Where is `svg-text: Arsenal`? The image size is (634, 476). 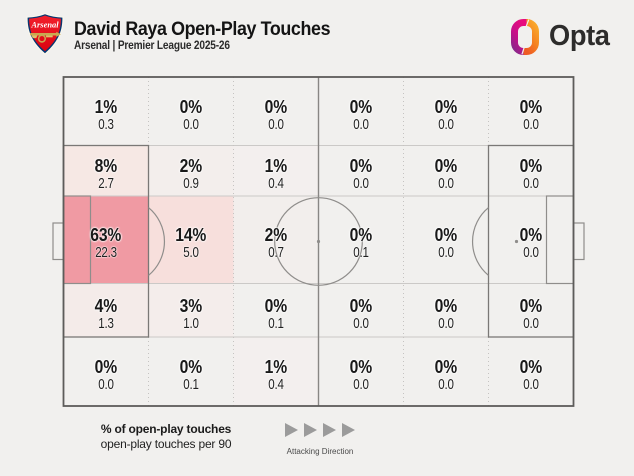
svg-text: Arsenal is located at coordinates (44, 24).